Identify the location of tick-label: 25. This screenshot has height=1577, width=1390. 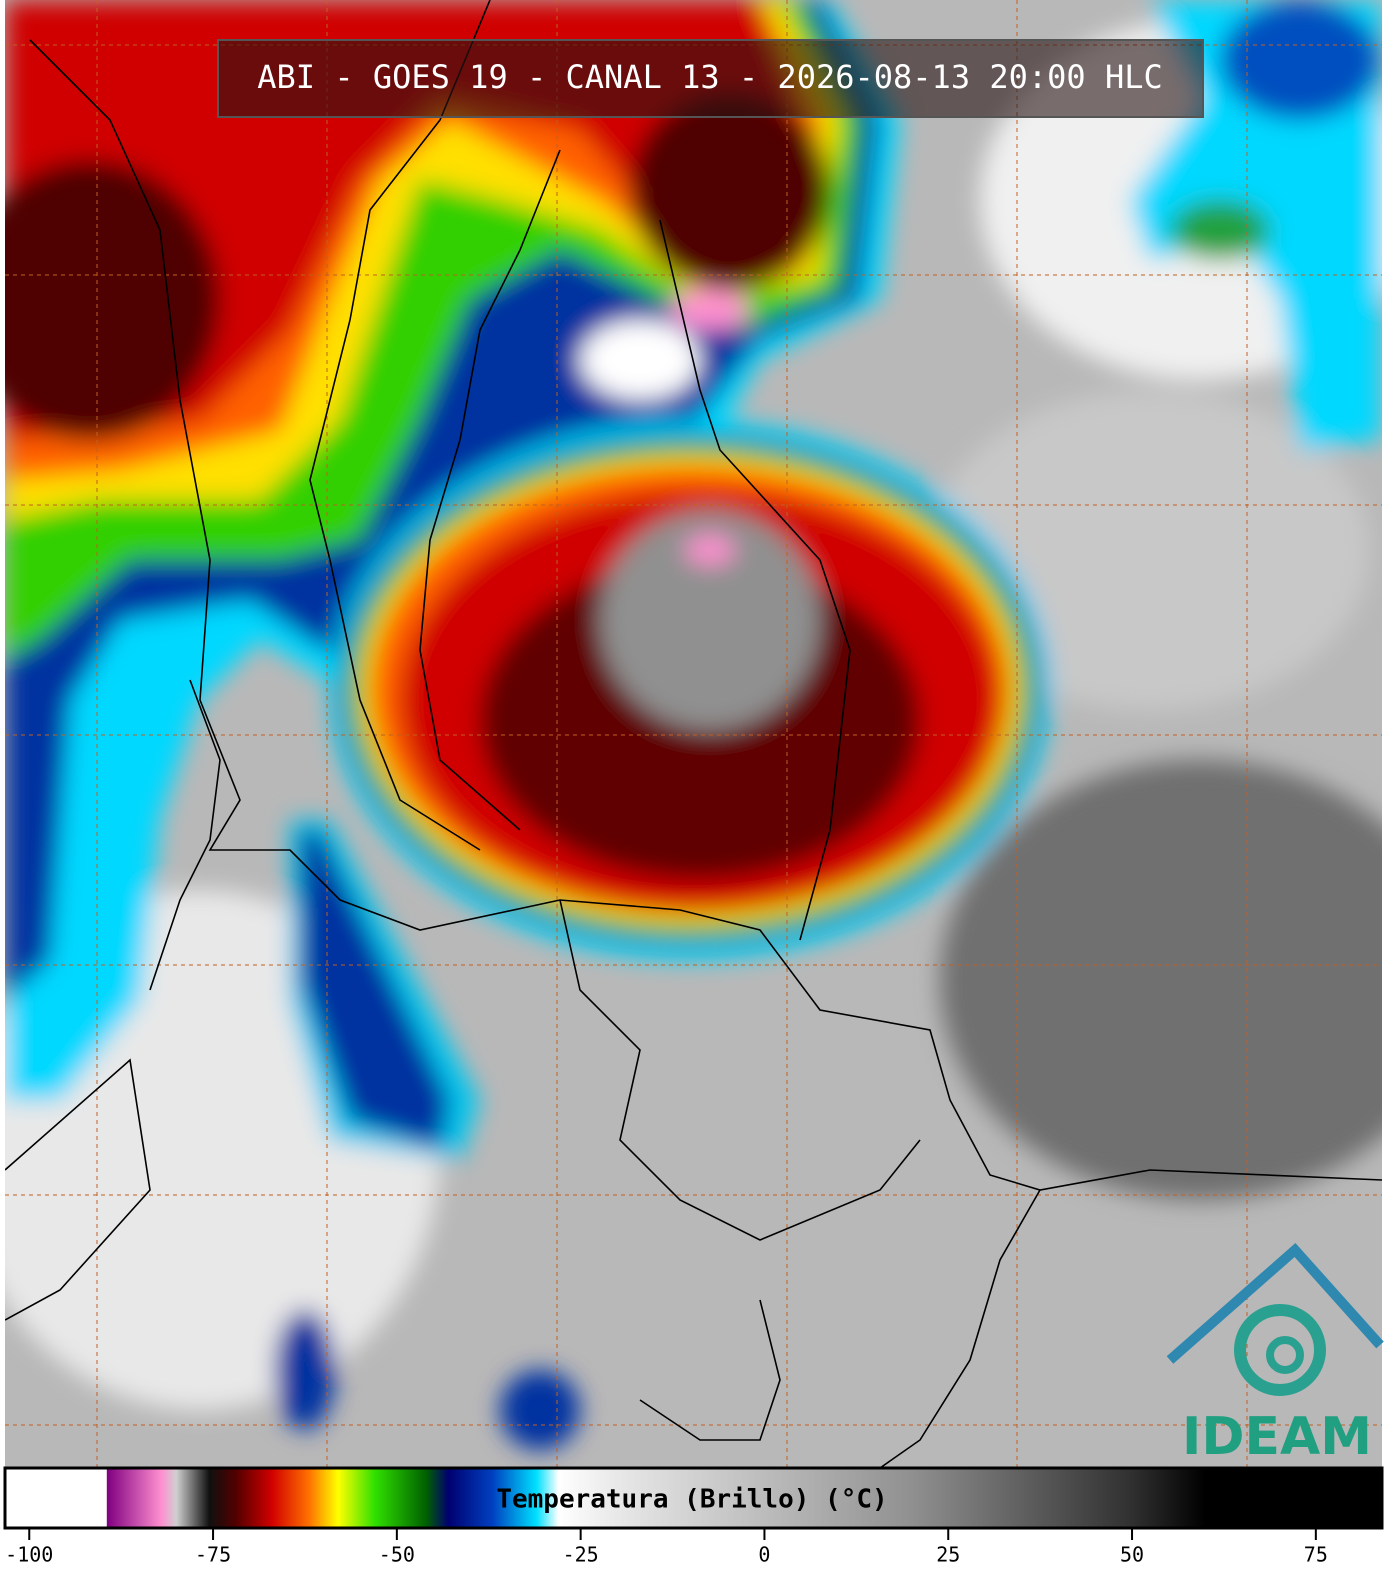
(948, 1555).